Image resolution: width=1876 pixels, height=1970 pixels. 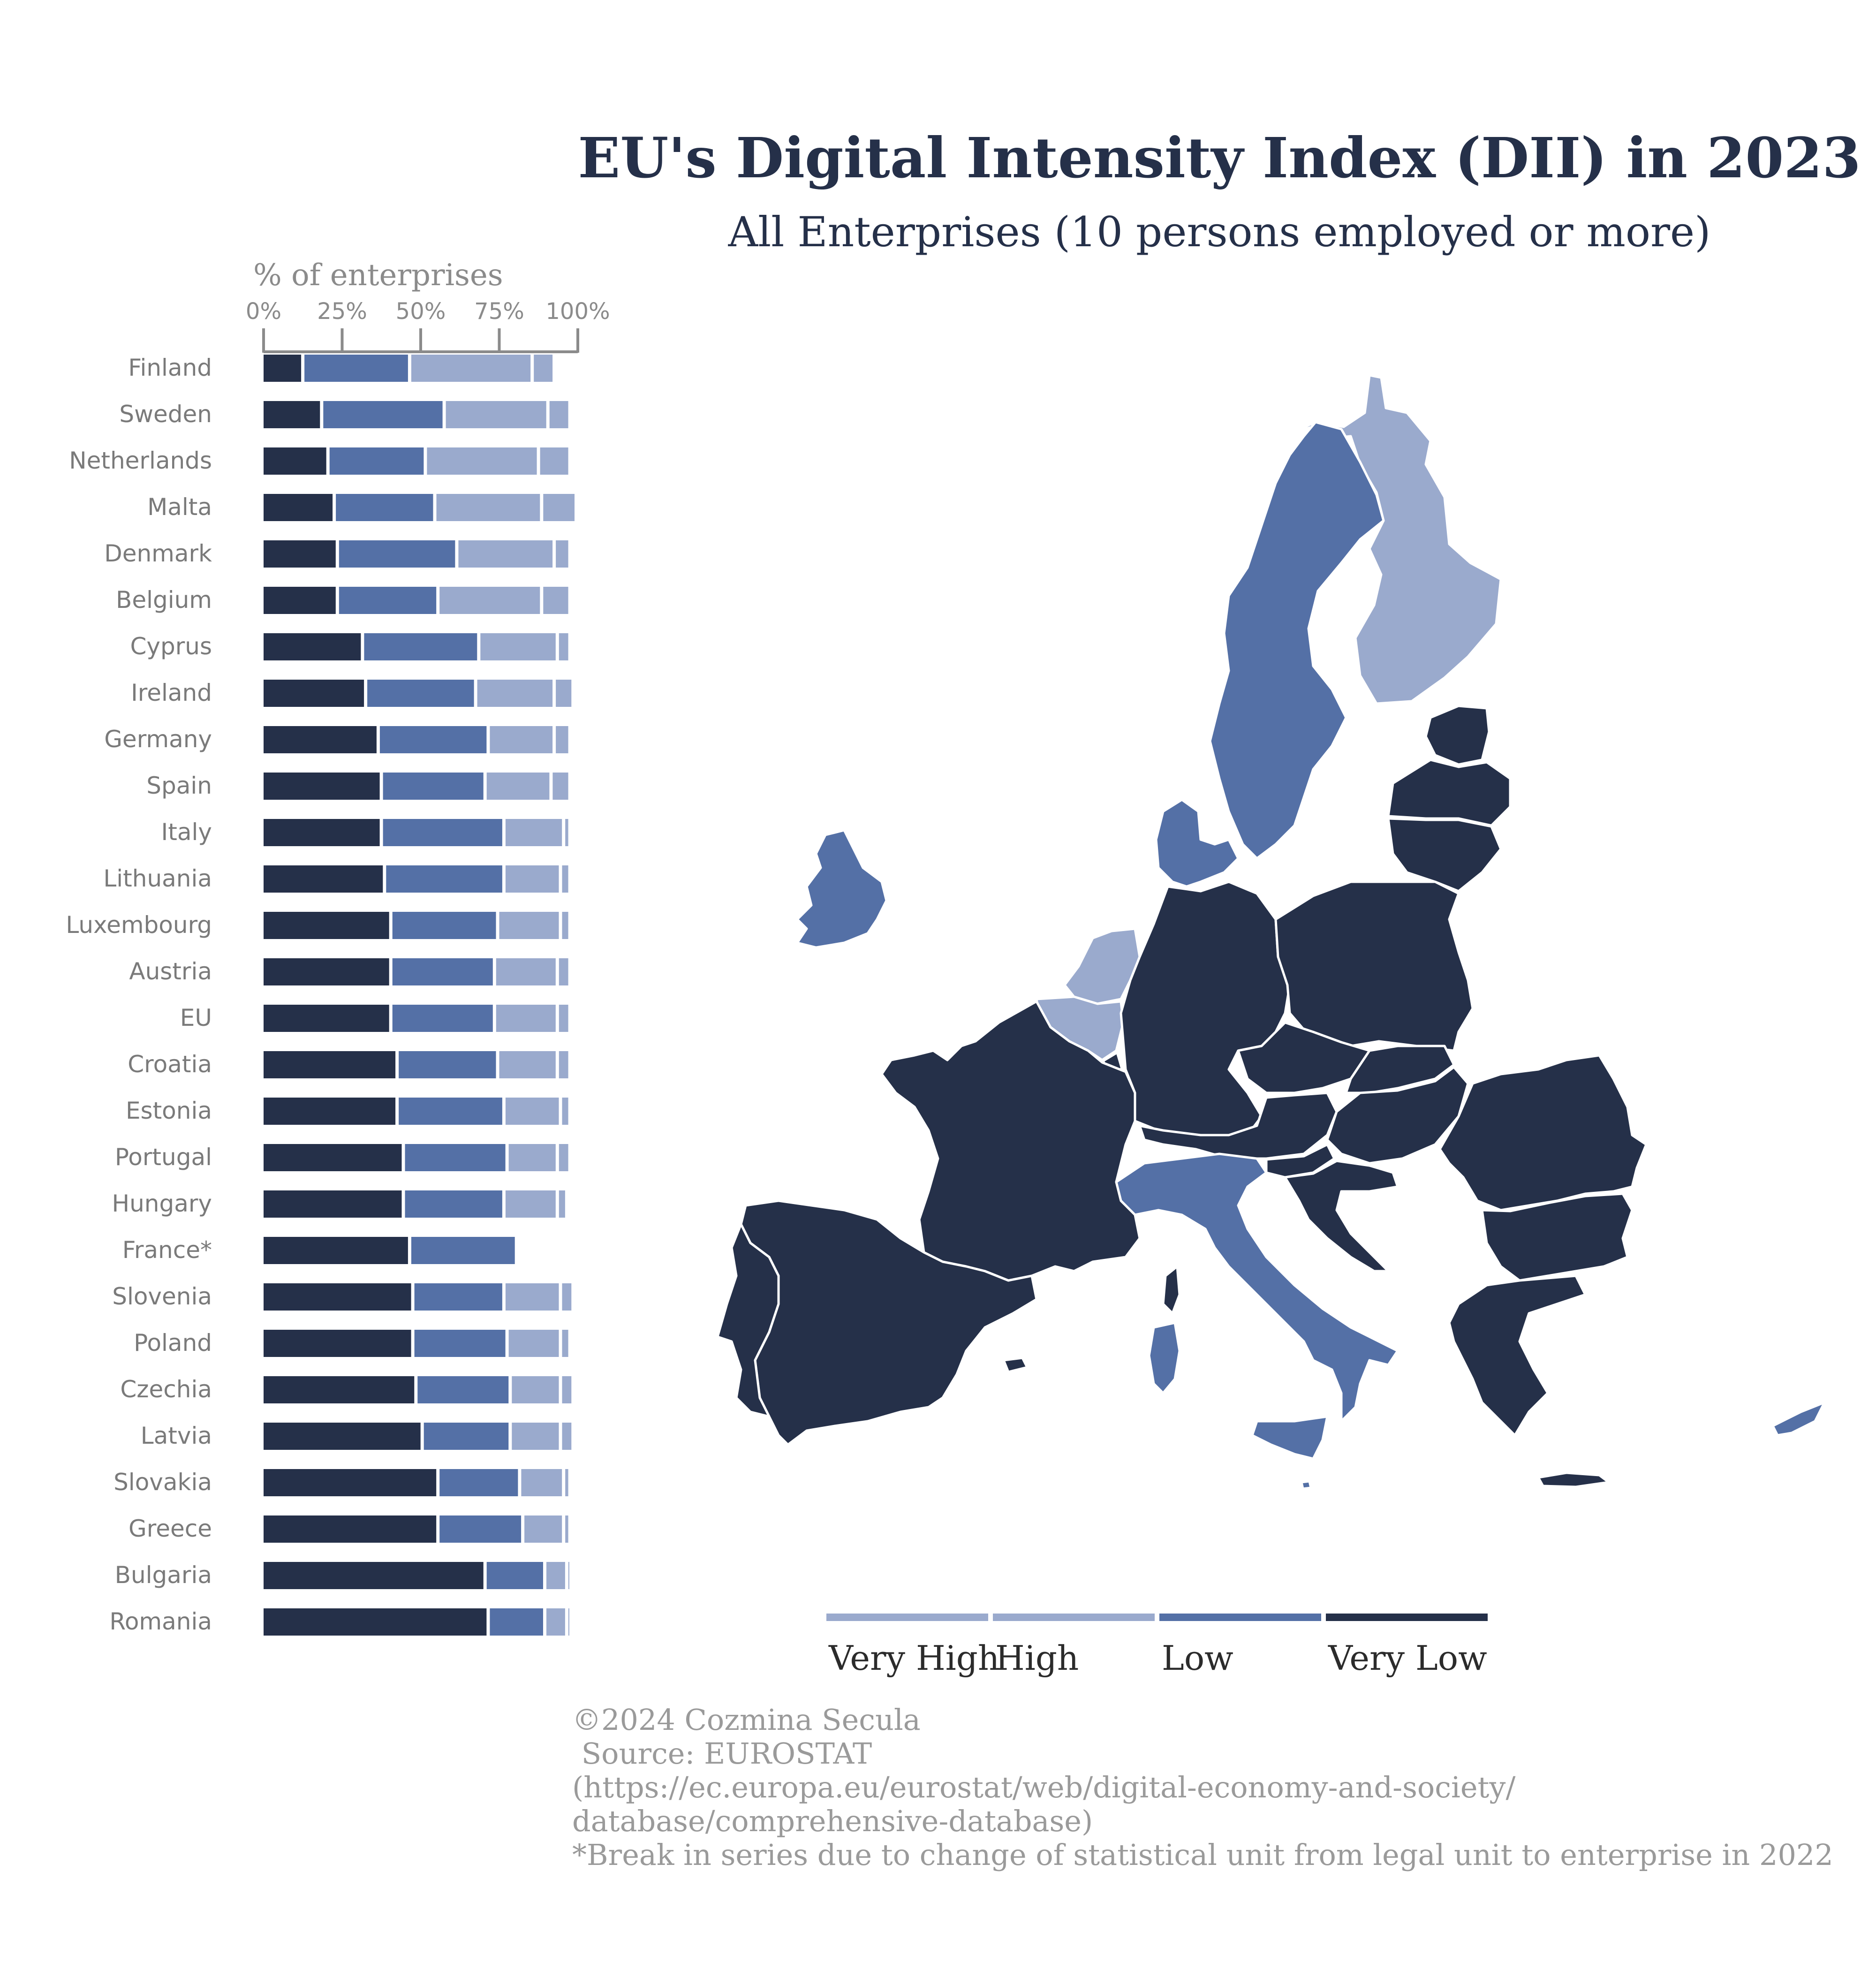 I want to click on tick-label: 100%, so click(x=577, y=311).